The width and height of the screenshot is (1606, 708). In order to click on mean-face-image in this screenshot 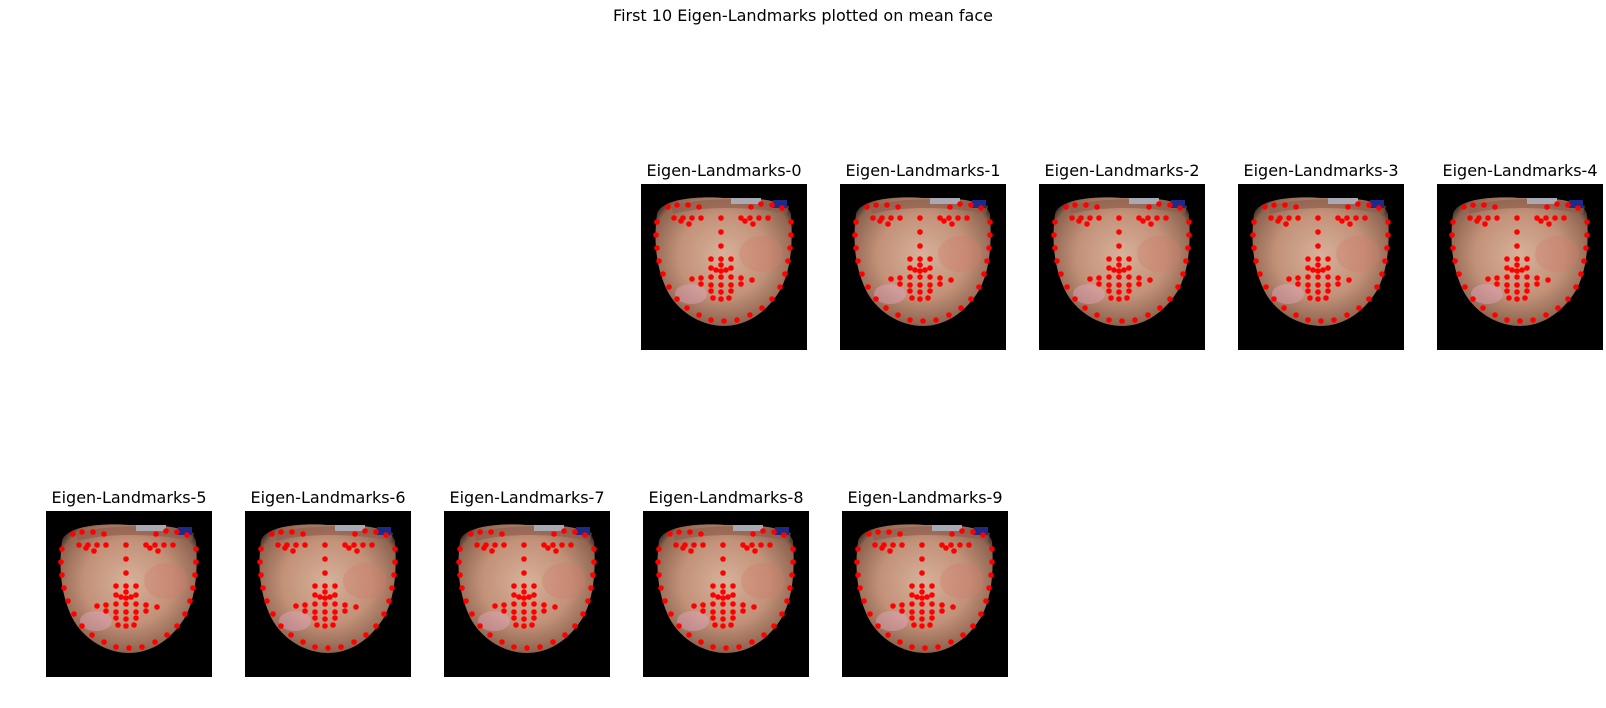, I will do `click(724, 267)`.